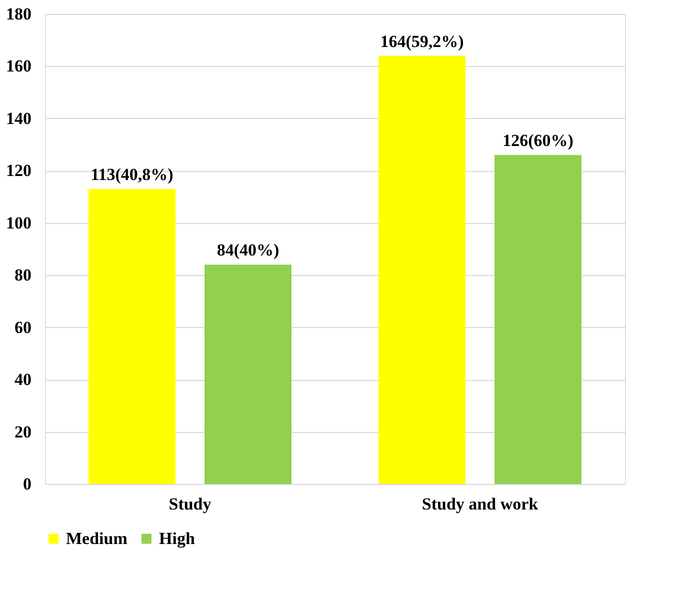 This screenshot has height=613, width=673. What do you see at coordinates (132, 174) in the screenshot?
I see `data-label: 113(40,8%)` at bounding box center [132, 174].